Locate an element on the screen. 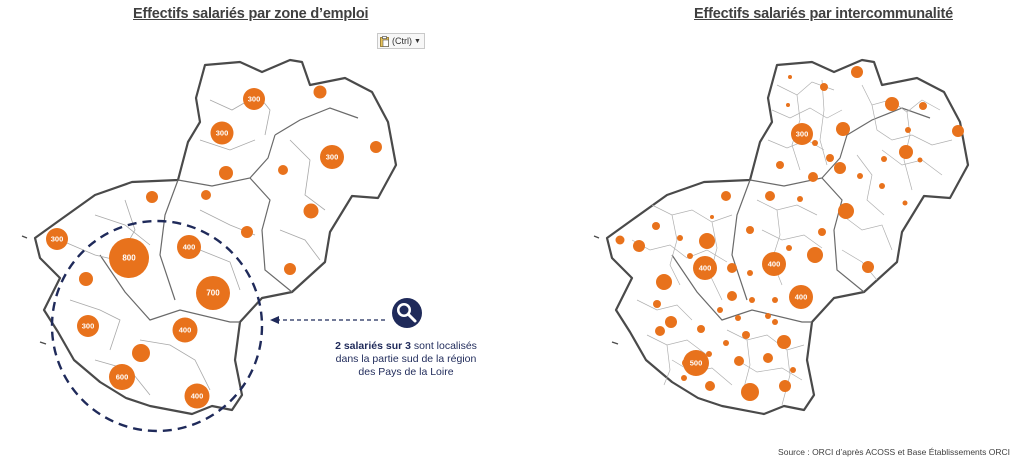 The image size is (1024, 463). callout-arrow is located at coordinates (328, 320).